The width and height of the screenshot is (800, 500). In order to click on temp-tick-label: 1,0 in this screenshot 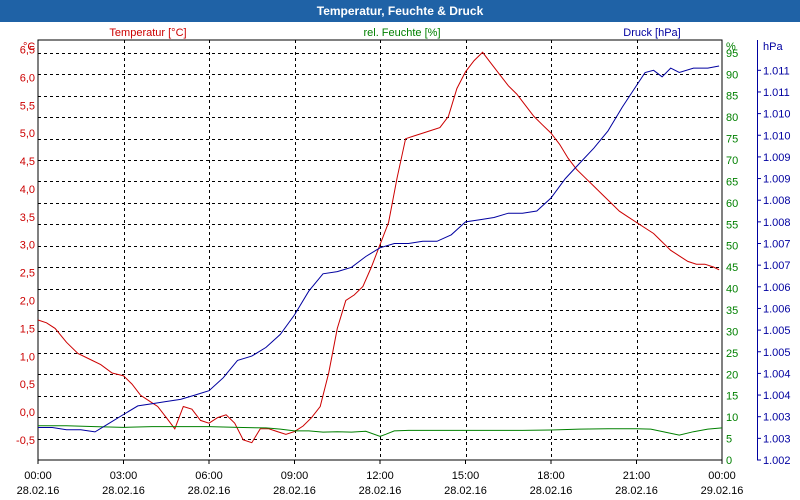, I will do `click(27, 357)`.